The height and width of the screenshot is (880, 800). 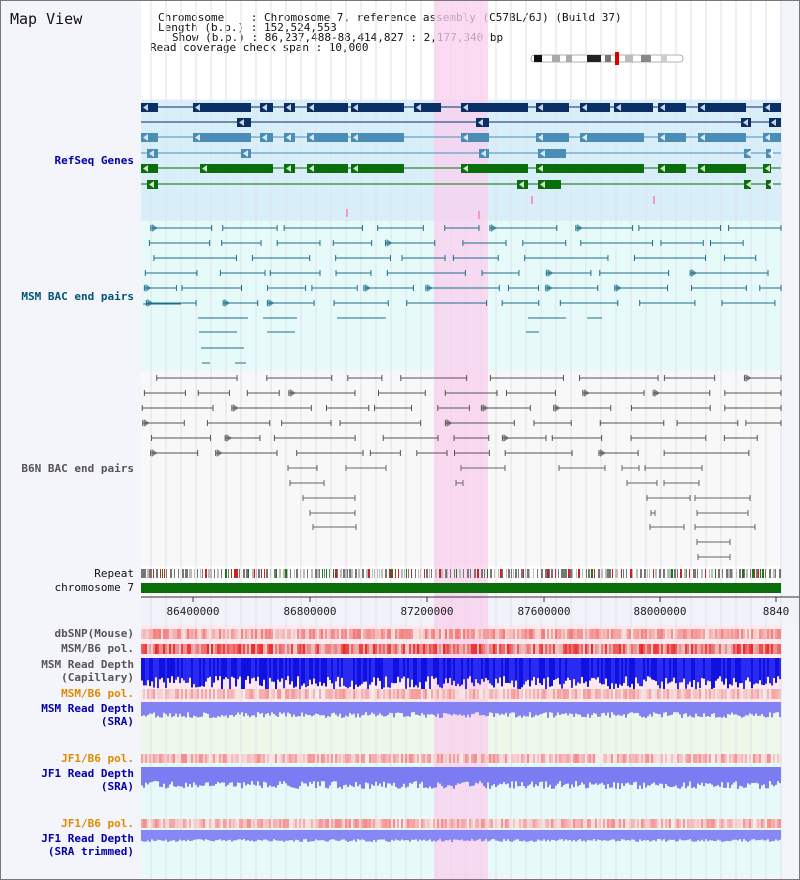 I want to click on highlight-region, so click(x=461, y=440).